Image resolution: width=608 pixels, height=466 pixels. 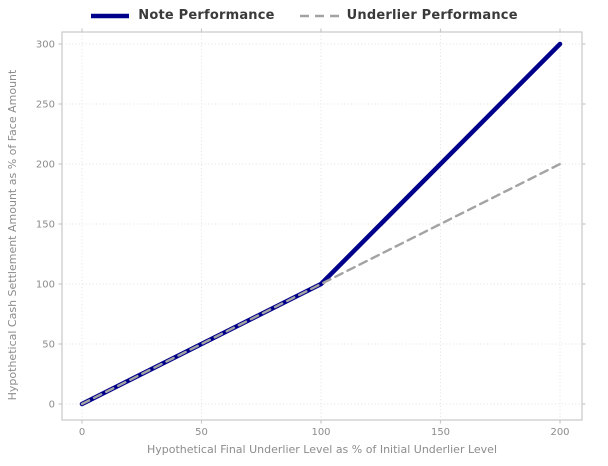 What do you see at coordinates (52, 405) in the screenshot?
I see `y-tick-label: 0` at bounding box center [52, 405].